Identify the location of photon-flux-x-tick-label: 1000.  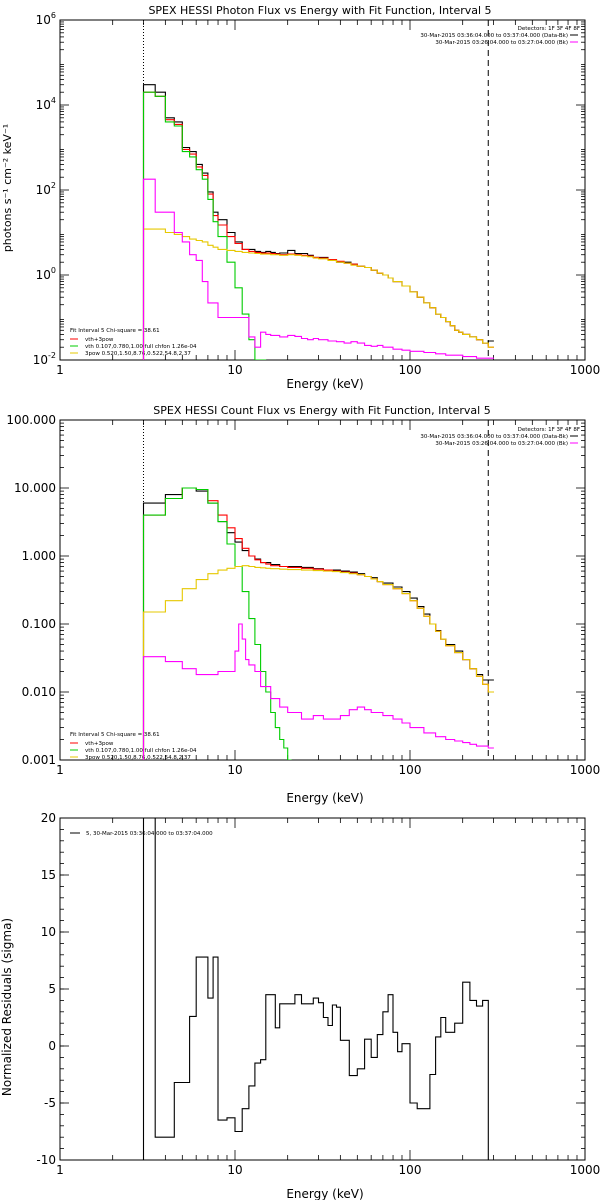
(585, 370).